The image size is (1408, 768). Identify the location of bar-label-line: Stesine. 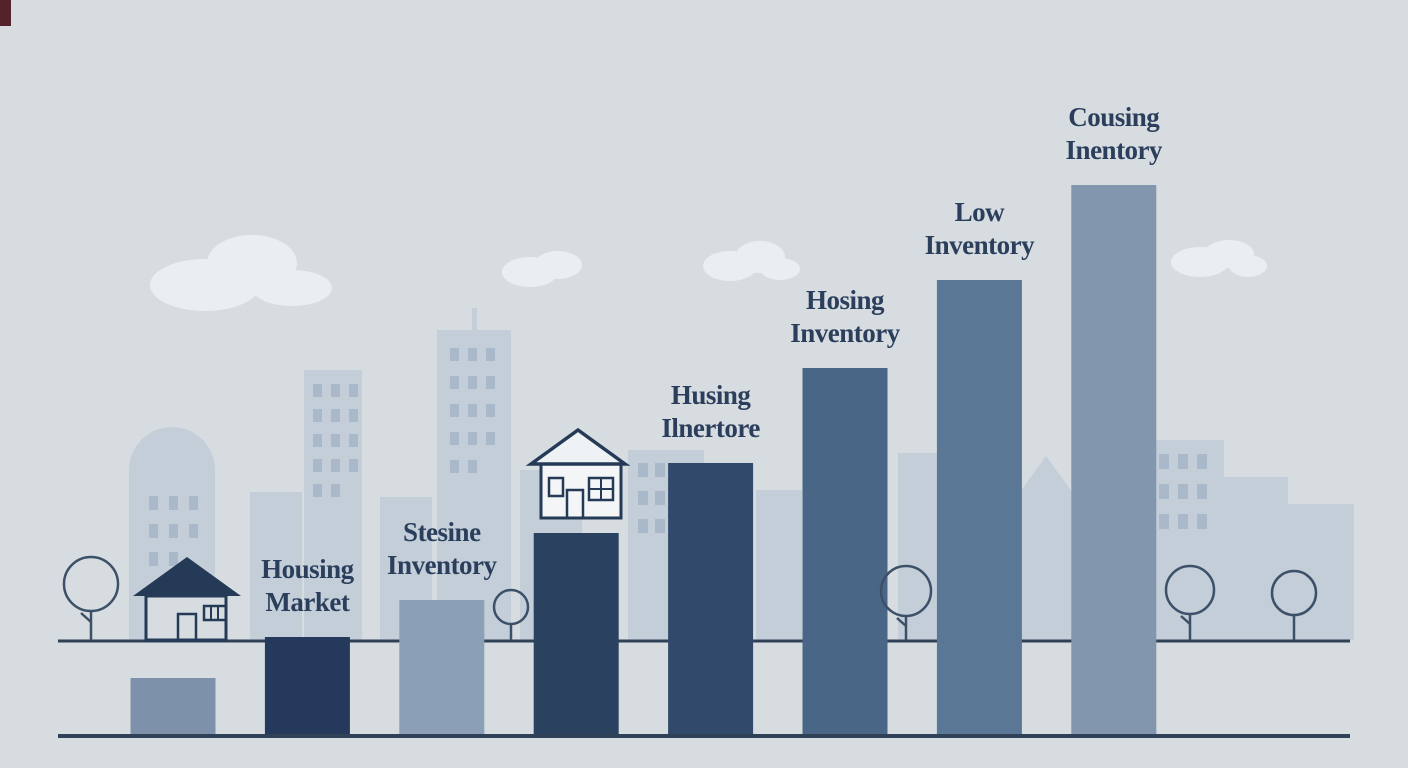
(442, 532).